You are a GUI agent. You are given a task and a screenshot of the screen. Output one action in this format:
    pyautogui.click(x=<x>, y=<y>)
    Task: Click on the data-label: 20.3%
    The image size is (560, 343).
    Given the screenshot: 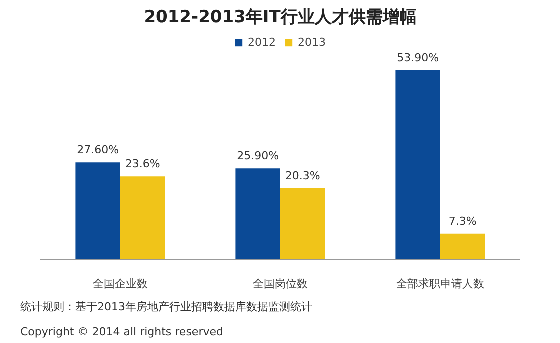 What is the action you would take?
    pyautogui.click(x=302, y=175)
    